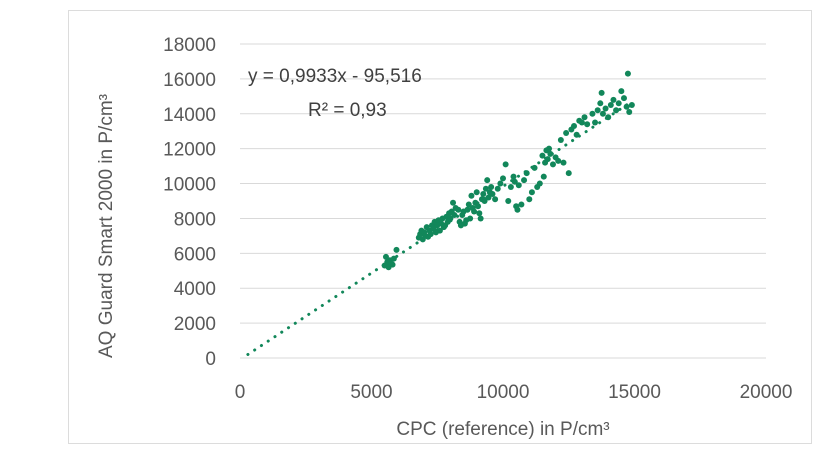  Describe the element at coordinates (195, 289) in the screenshot. I see `y-tick-label: 4000` at that location.